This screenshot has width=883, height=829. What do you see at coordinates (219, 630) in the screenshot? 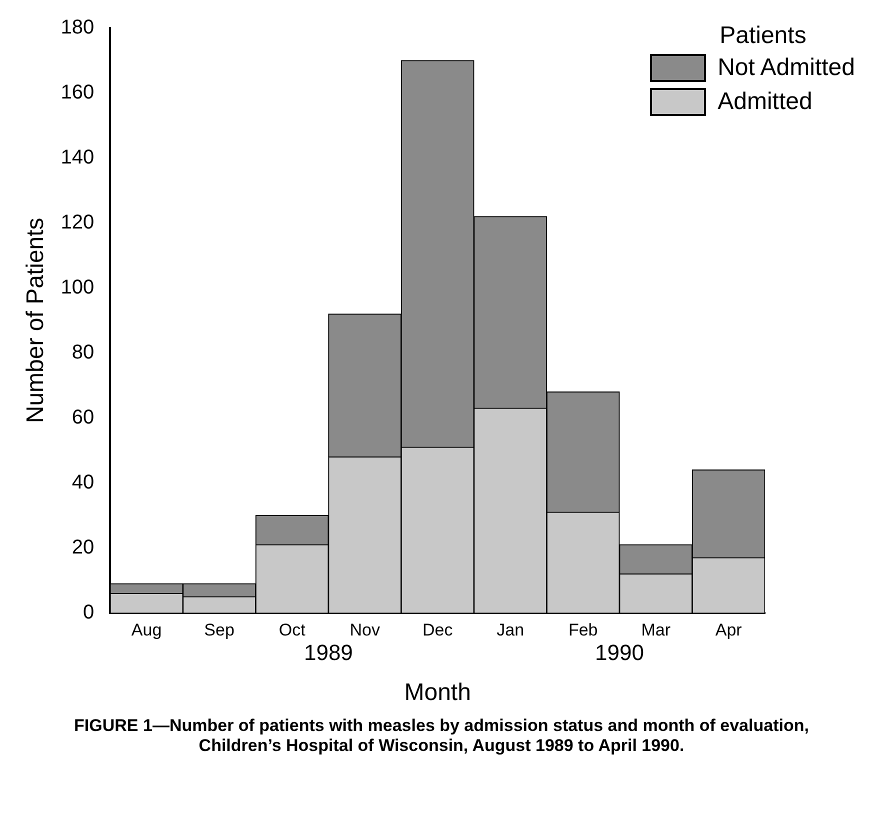
I see `x-tick-label: Sep` at bounding box center [219, 630].